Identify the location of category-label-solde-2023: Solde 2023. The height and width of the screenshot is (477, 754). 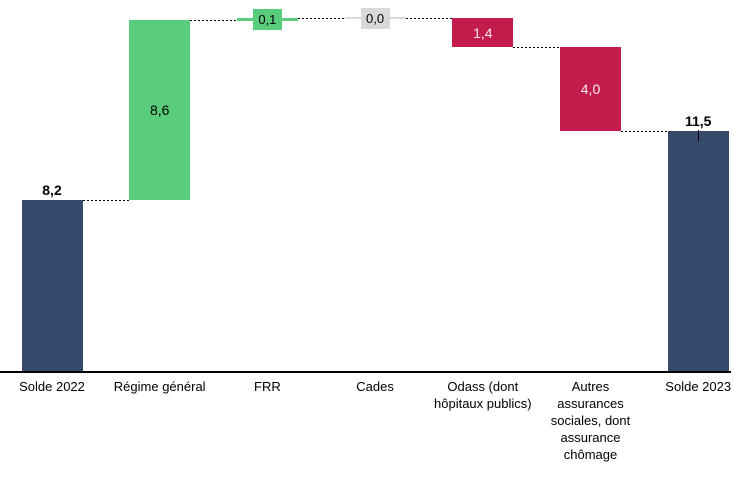
(698, 386).